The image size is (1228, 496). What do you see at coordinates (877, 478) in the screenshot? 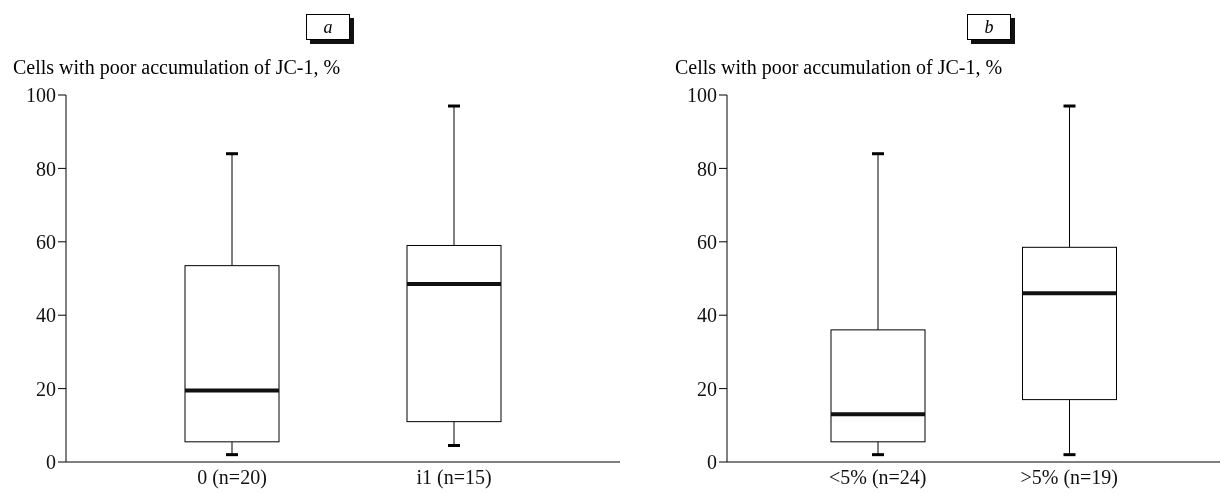
I see `x-tick-label: <5% (n=24)` at bounding box center [877, 478].